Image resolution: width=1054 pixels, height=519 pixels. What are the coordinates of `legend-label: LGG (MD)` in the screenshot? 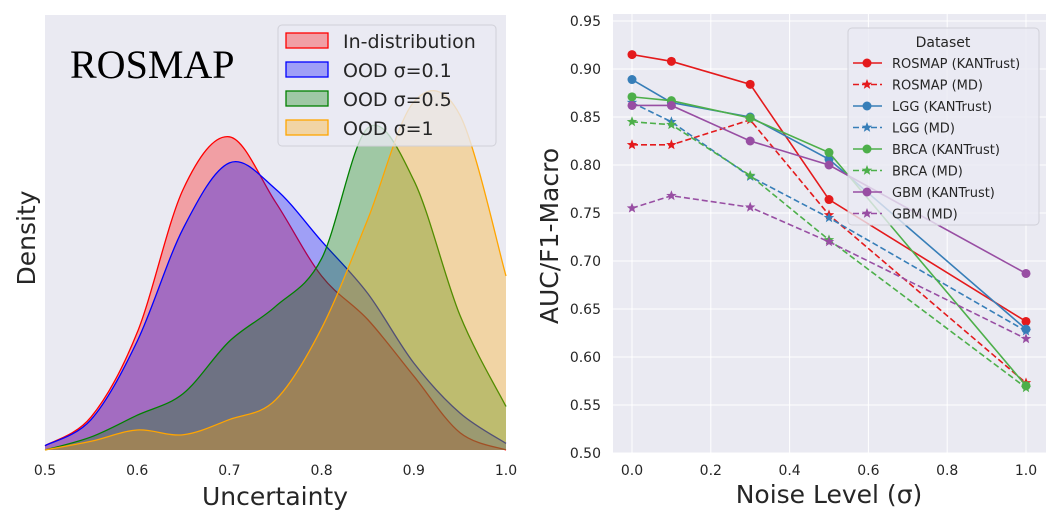 It's located at (923, 129).